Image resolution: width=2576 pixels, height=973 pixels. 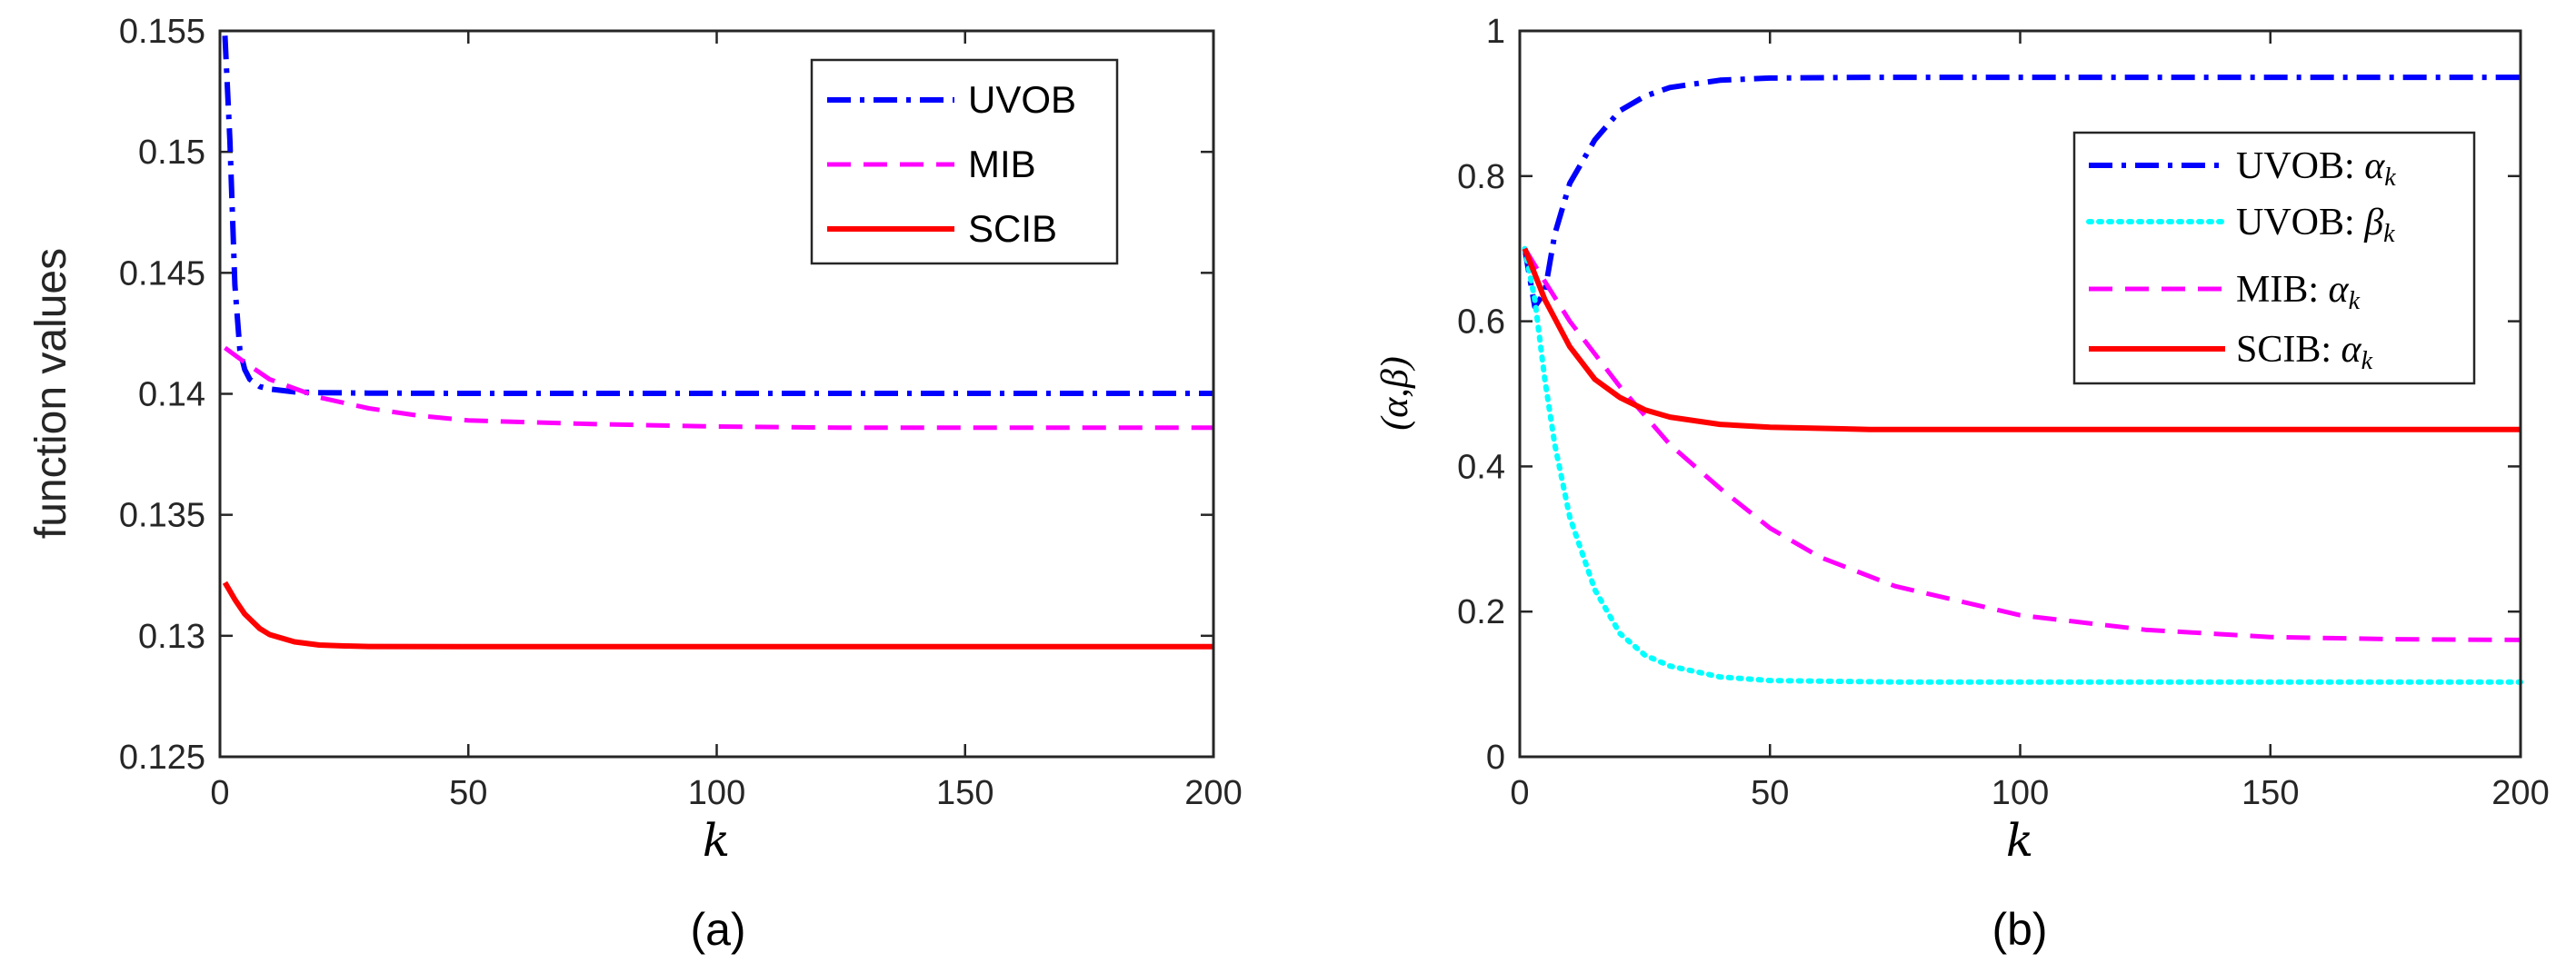 What do you see at coordinates (162, 273) in the screenshot?
I see `panel-a-ytick-label: 0.145` at bounding box center [162, 273].